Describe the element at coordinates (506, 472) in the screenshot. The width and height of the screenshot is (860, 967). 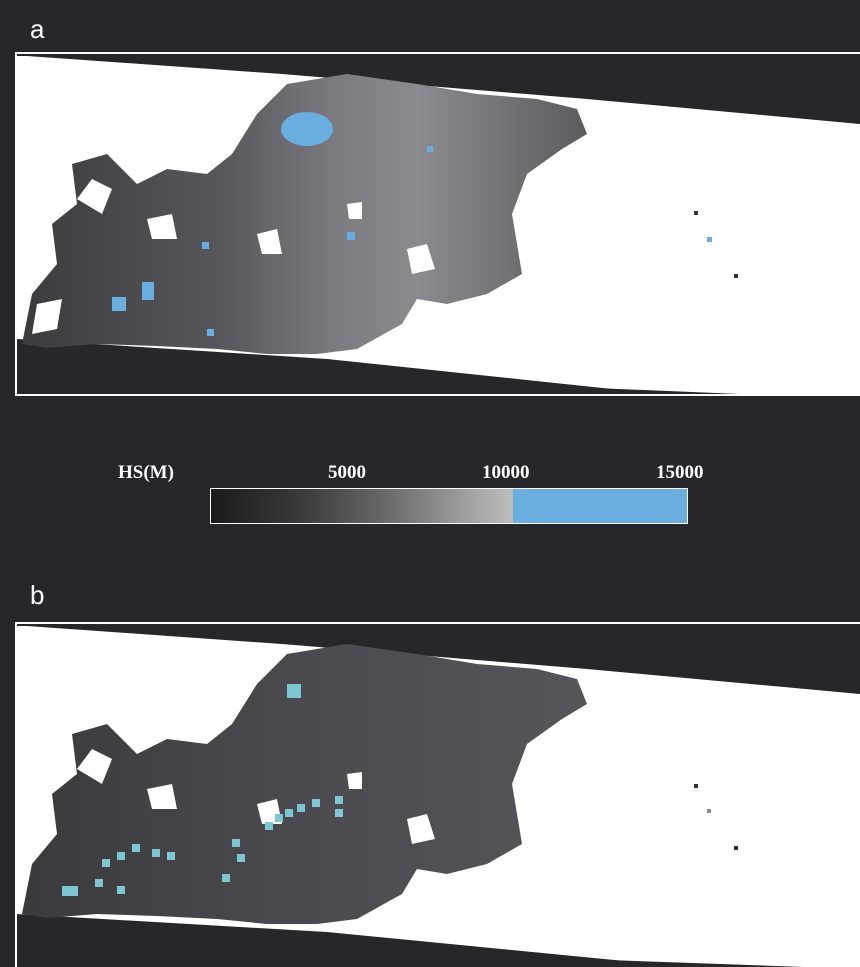
I see `legend-tick-10000: 10000` at that location.